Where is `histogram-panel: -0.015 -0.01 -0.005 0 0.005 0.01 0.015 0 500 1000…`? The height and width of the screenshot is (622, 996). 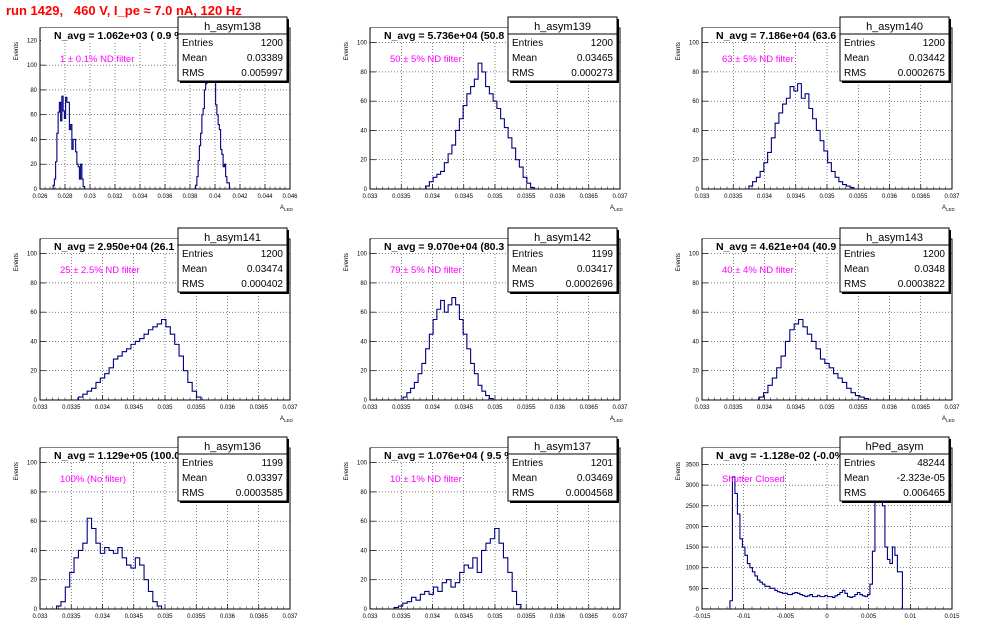 histogram-panel: -0.015 -0.01 -0.005 0 0.005 0.01 0.015 0 500 1000… is located at coordinates (818, 528).